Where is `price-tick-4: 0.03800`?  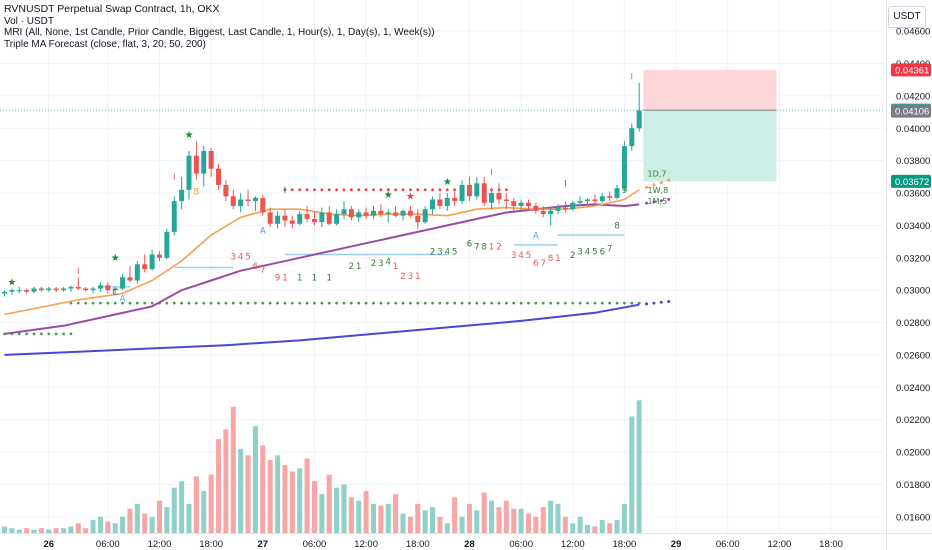 price-tick-4: 0.03800 is located at coordinates (913, 161).